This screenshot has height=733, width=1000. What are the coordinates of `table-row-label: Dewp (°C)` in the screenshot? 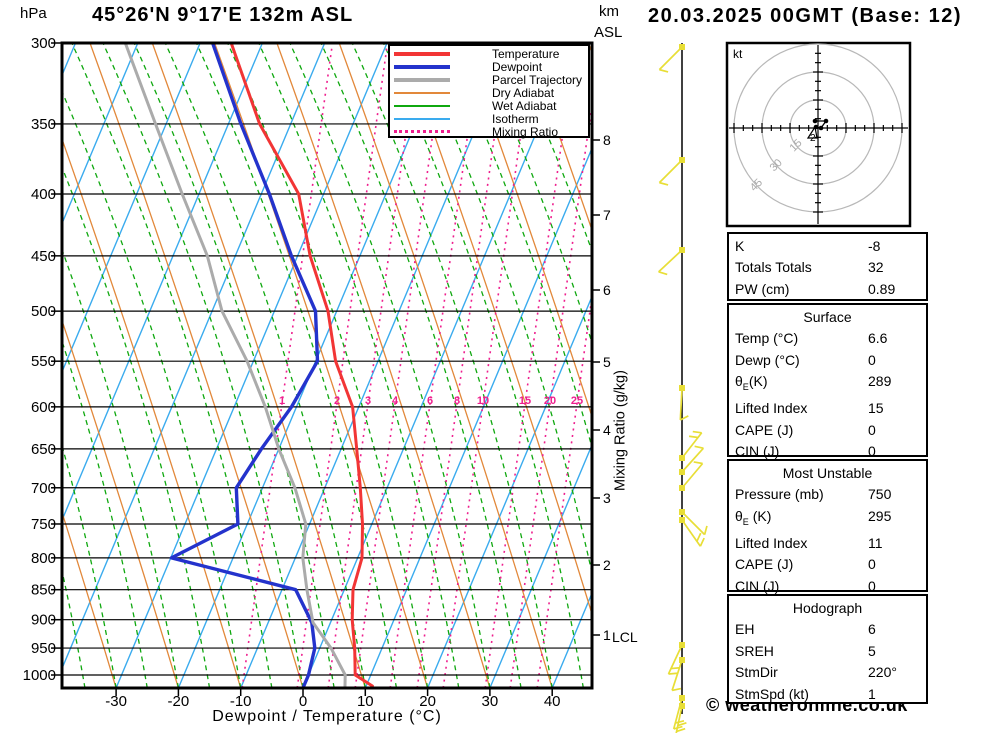 It's located at (767, 359).